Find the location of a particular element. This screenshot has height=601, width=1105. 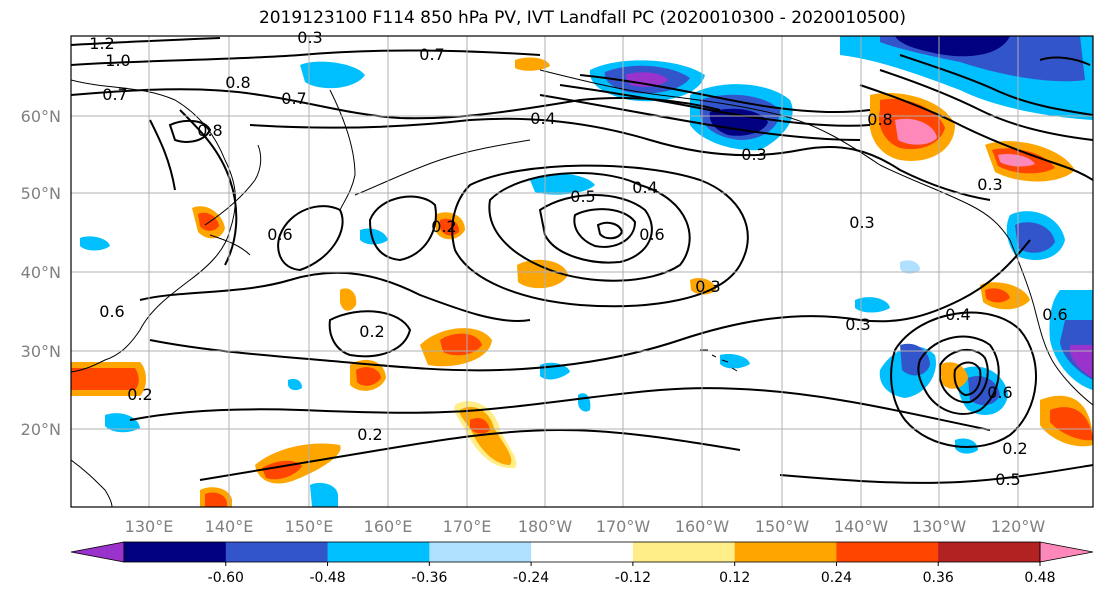

hawaii-islands is located at coordinates (719, 360).